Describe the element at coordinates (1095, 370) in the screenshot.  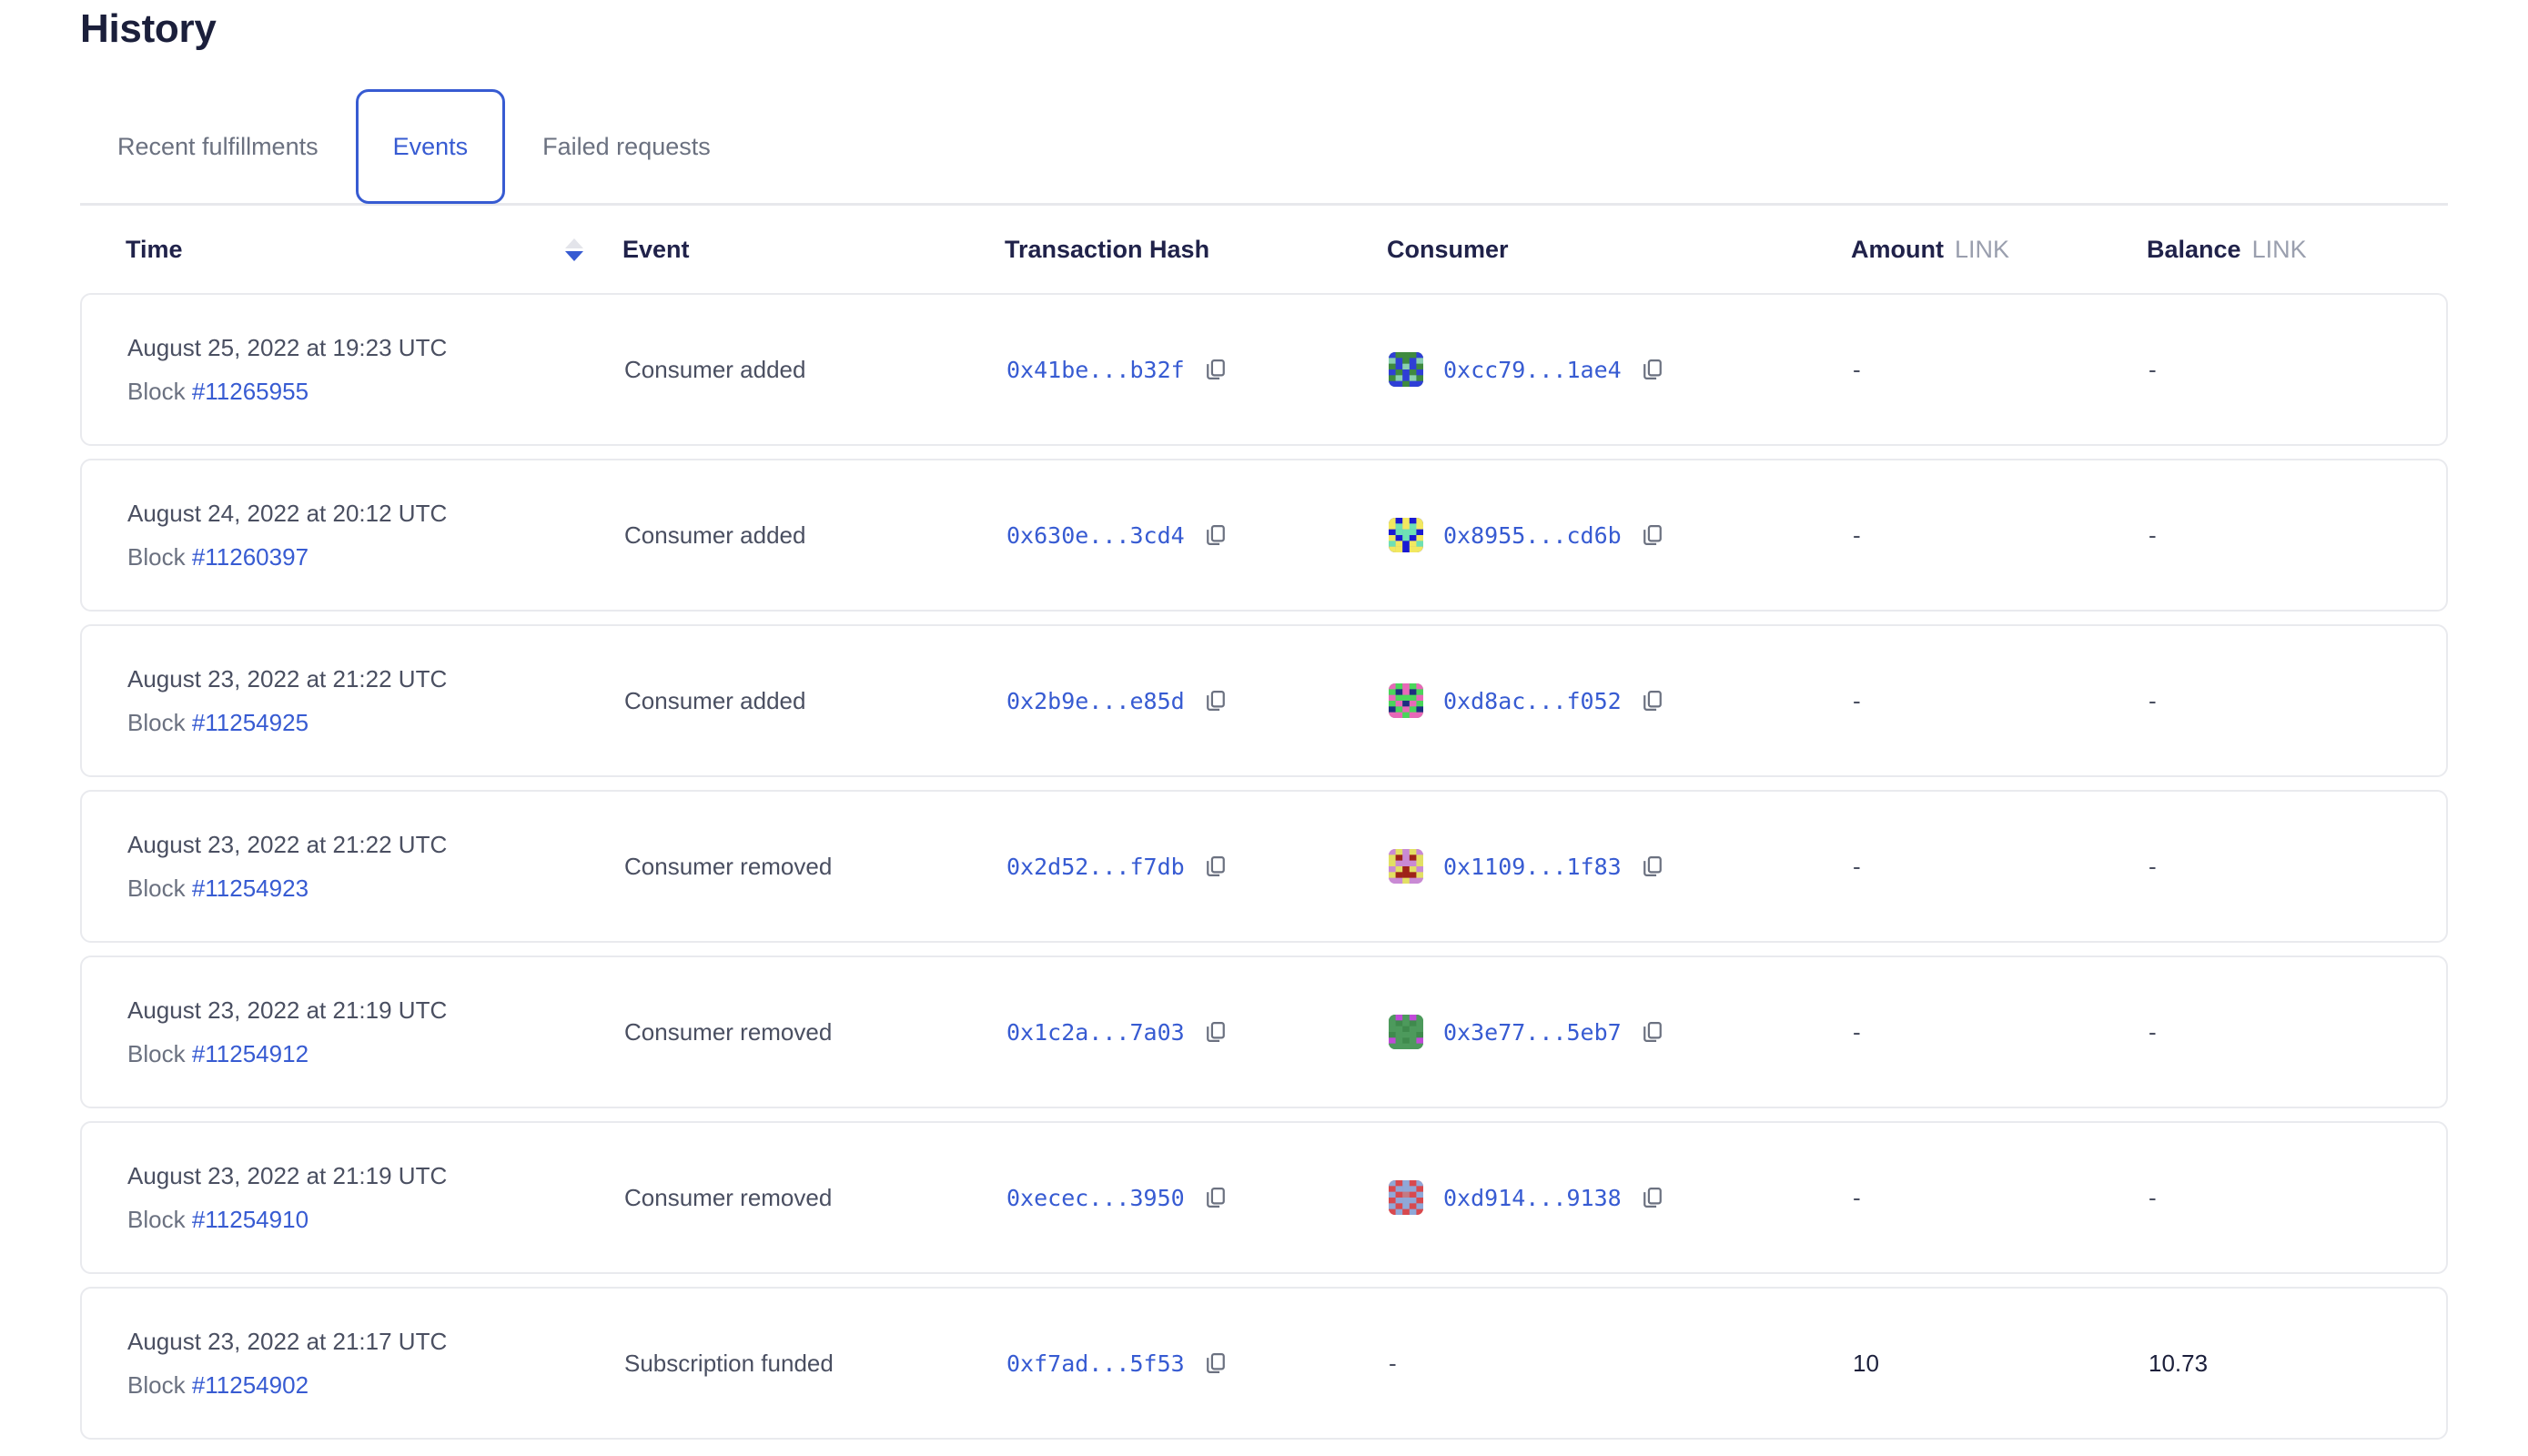
I see `transaction-hash-link: 0x41be...b32f` at that location.